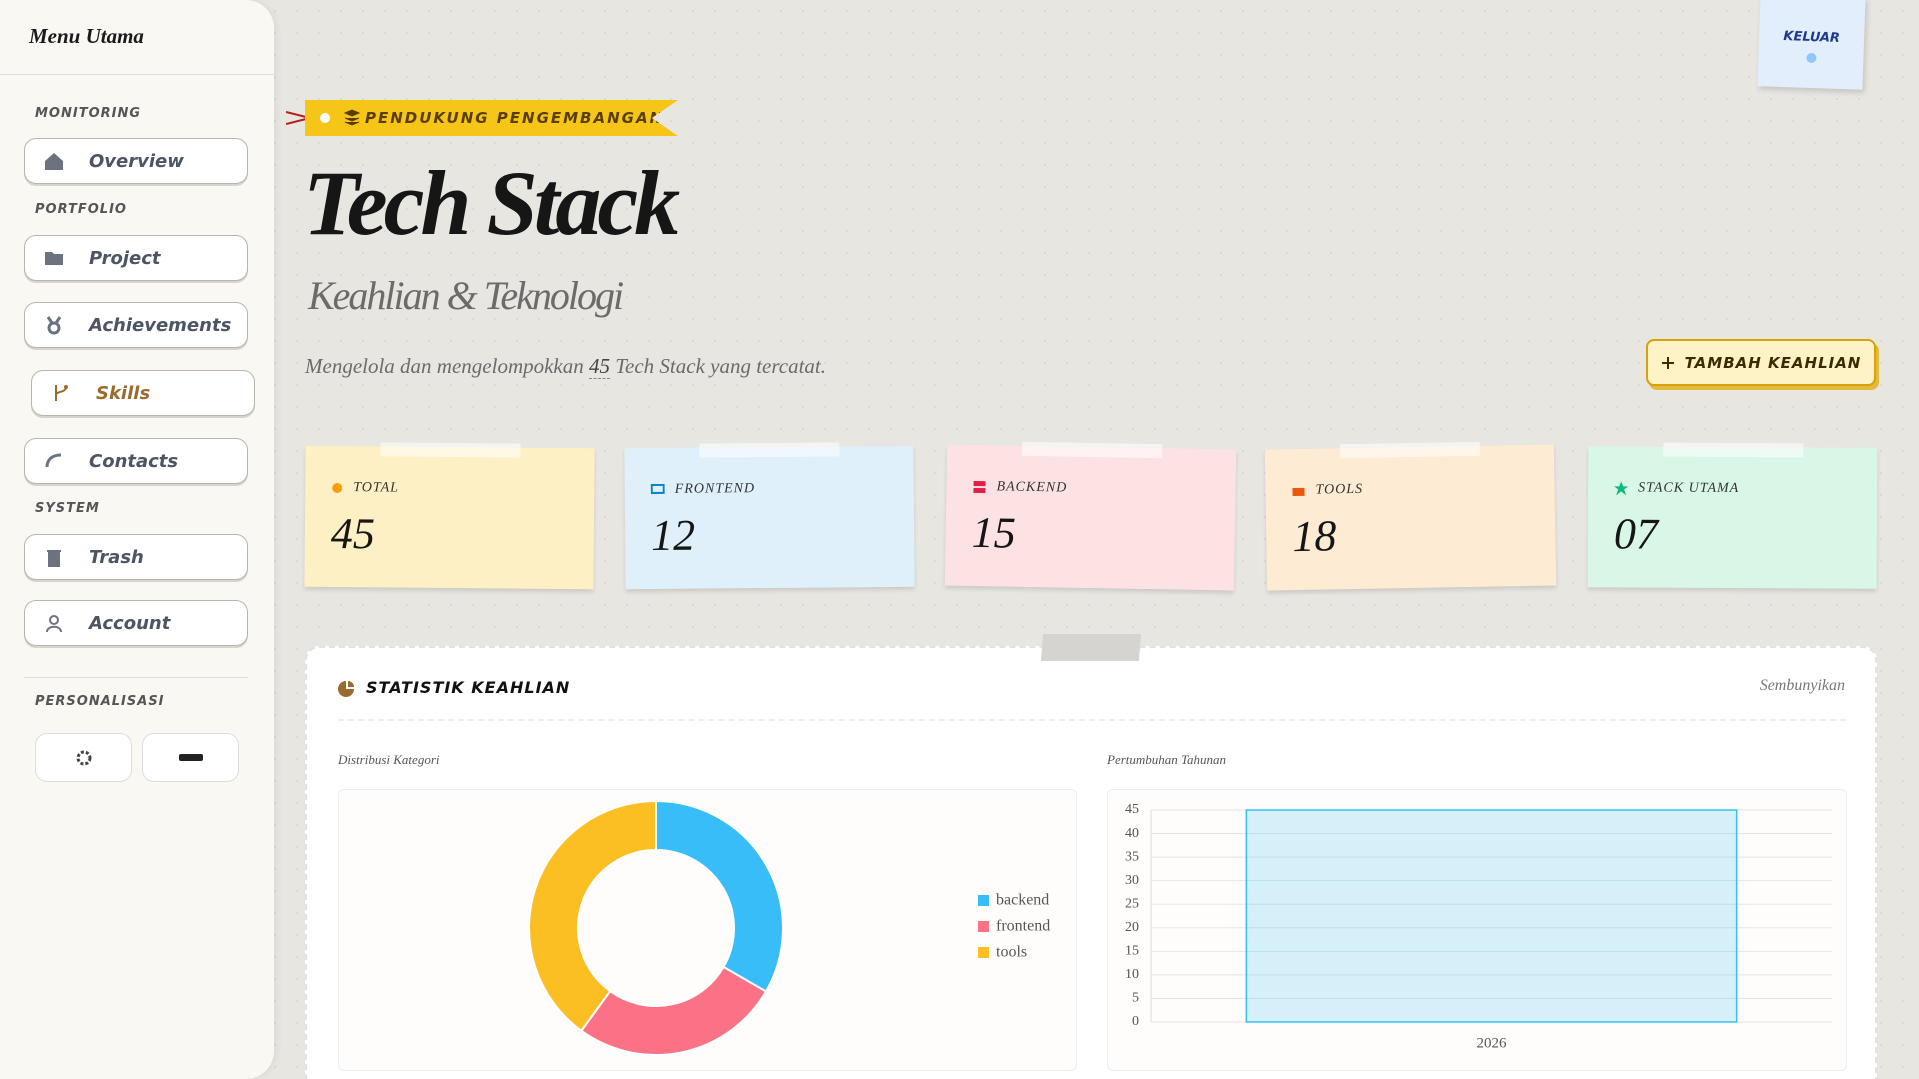 This screenshot has width=1919, height=1079. I want to click on stat-card: BACKEND 15, so click(1090, 516).